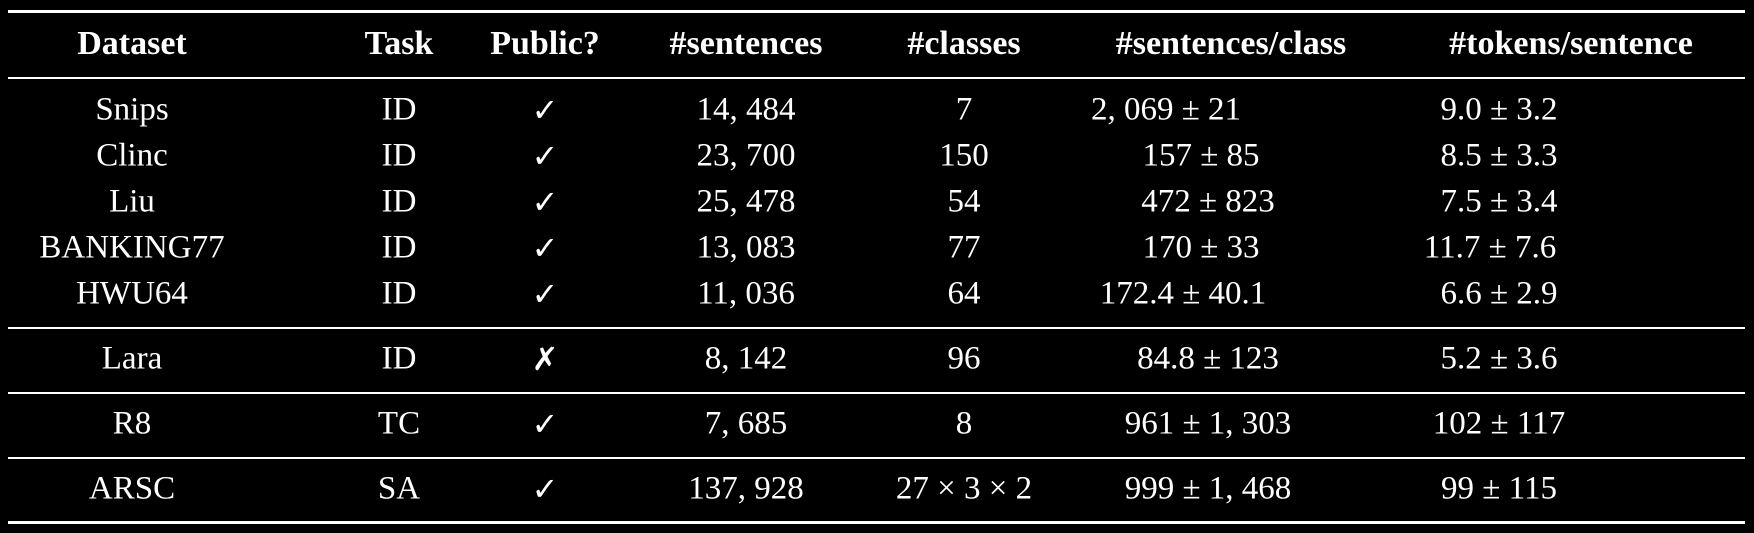 This screenshot has width=1754, height=533. Describe the element at coordinates (132, 423) in the screenshot. I see `cell-dataset: R8` at that location.